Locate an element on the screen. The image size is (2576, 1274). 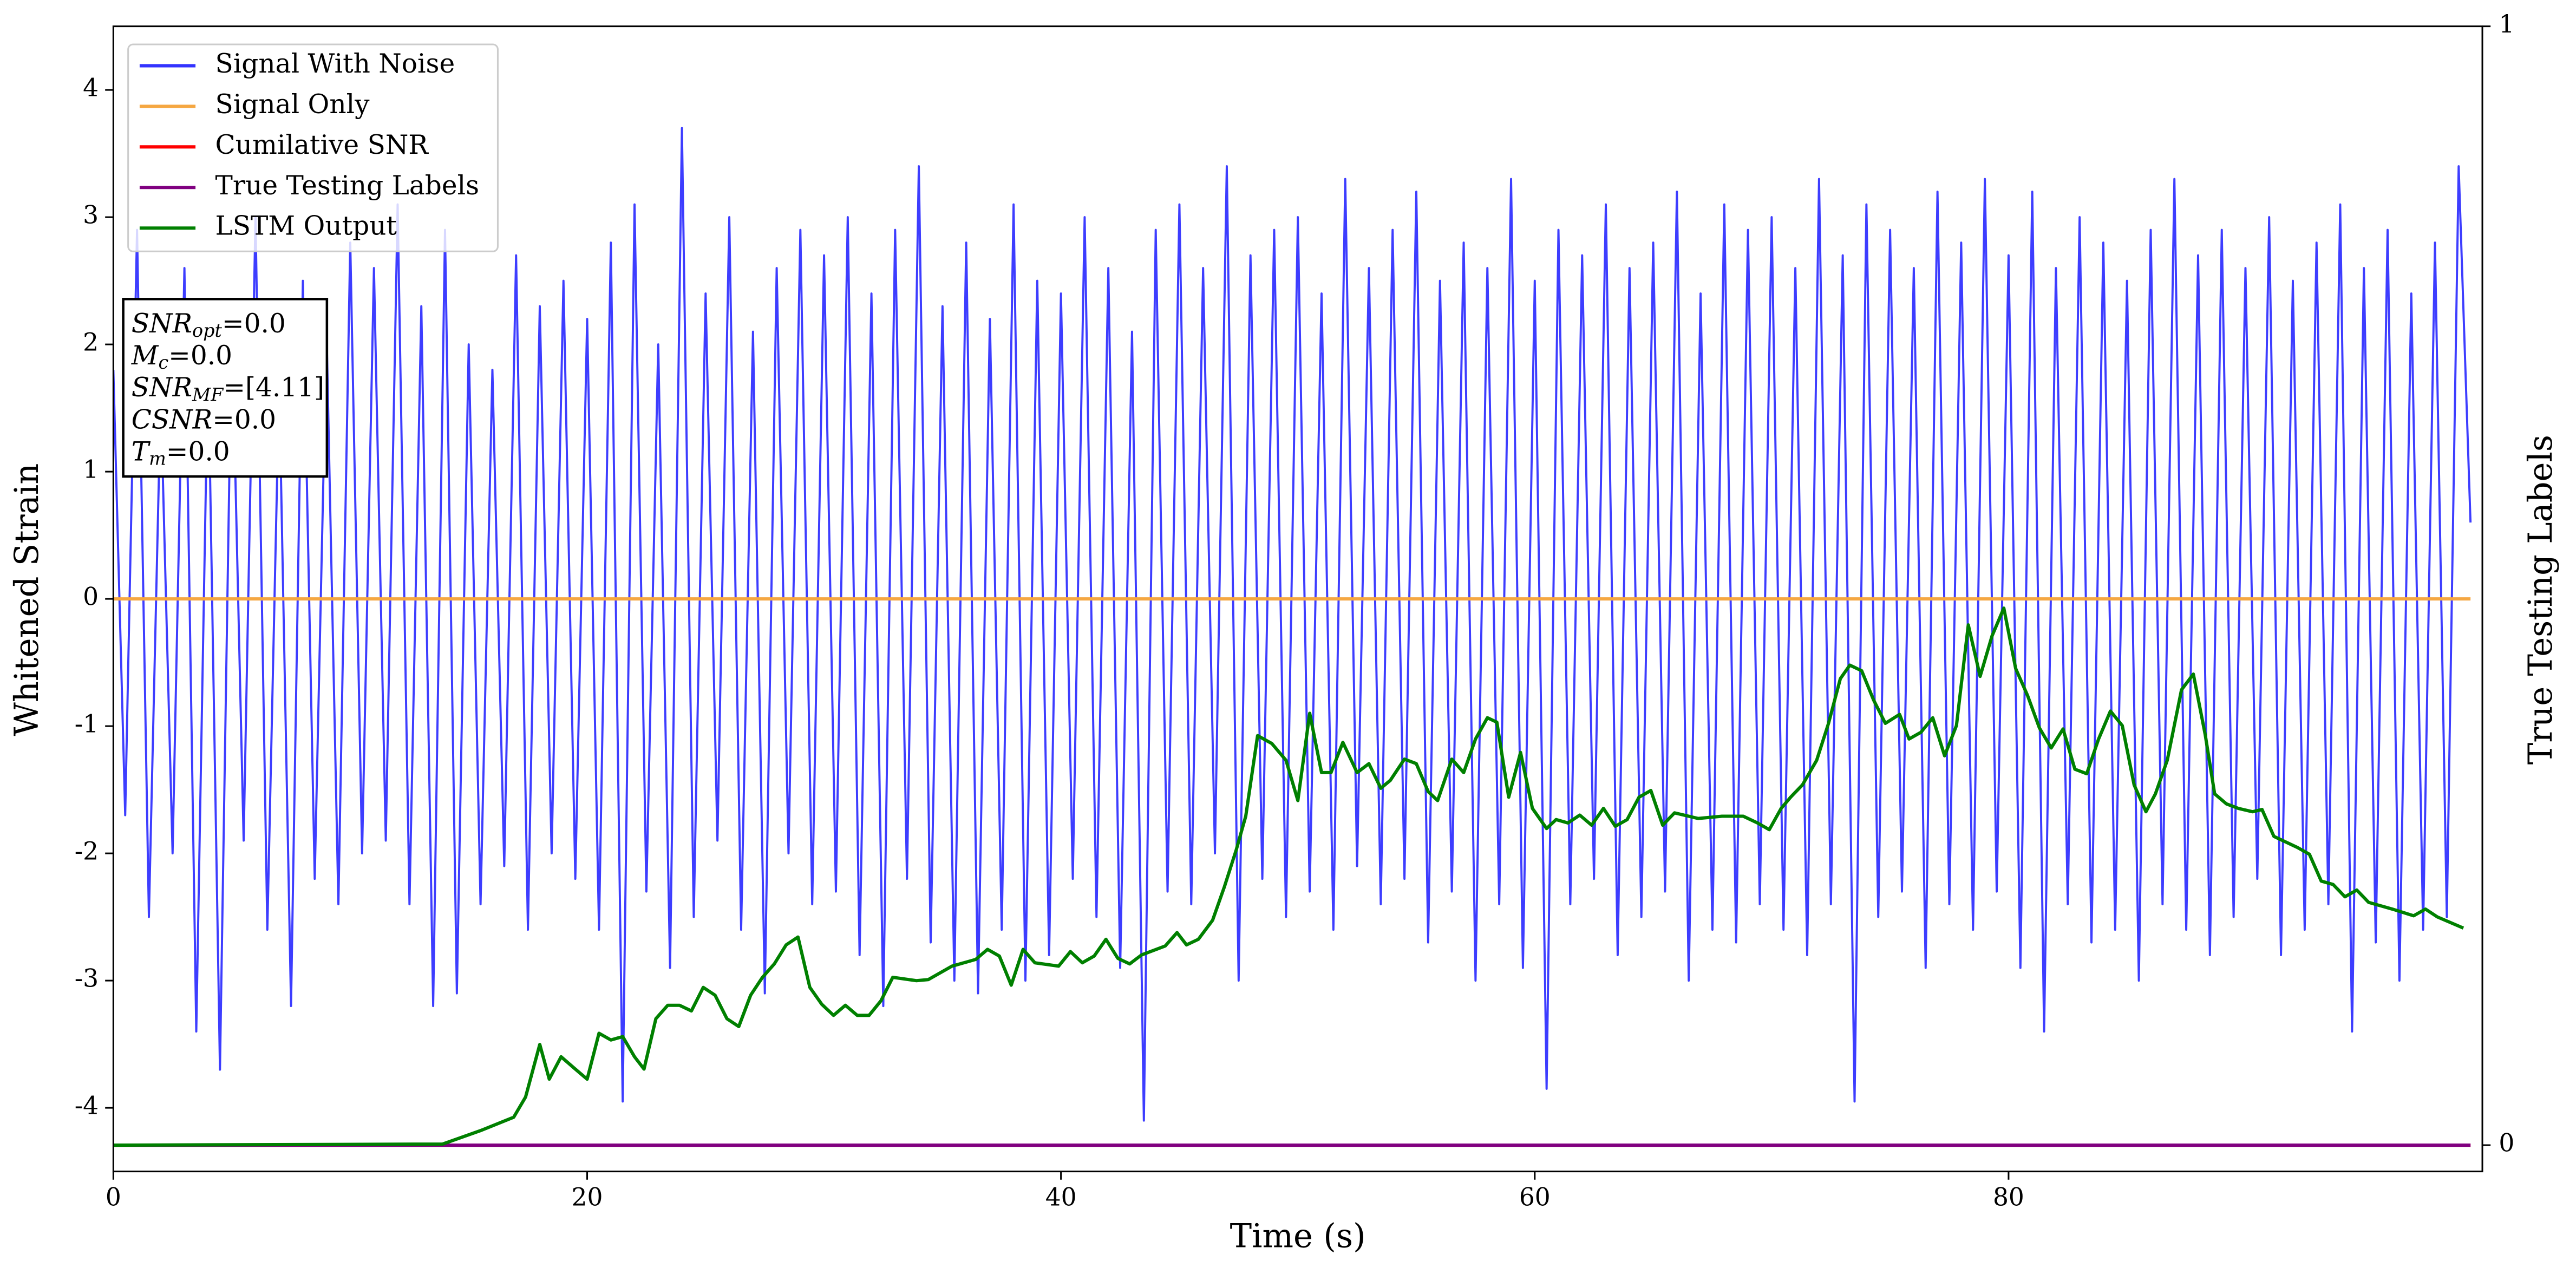
annotation-symbol: T is located at coordinates (141, 451).